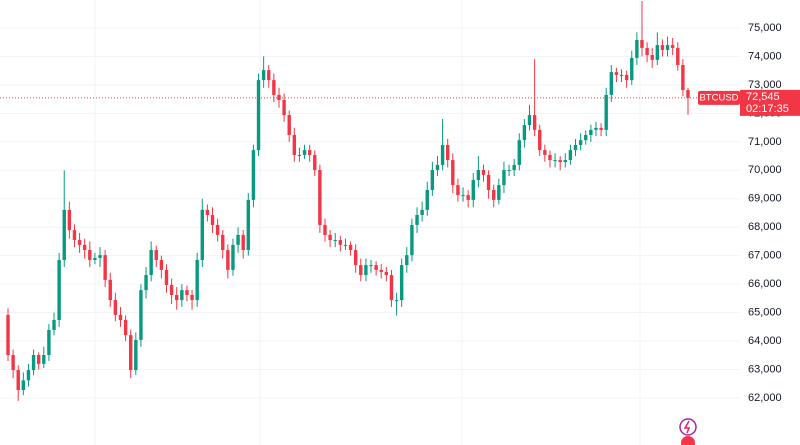 Image resolution: width=800 pixels, height=445 pixels. What do you see at coordinates (765, 256) in the screenshot?
I see `y-tick-label: 67,000` at bounding box center [765, 256].